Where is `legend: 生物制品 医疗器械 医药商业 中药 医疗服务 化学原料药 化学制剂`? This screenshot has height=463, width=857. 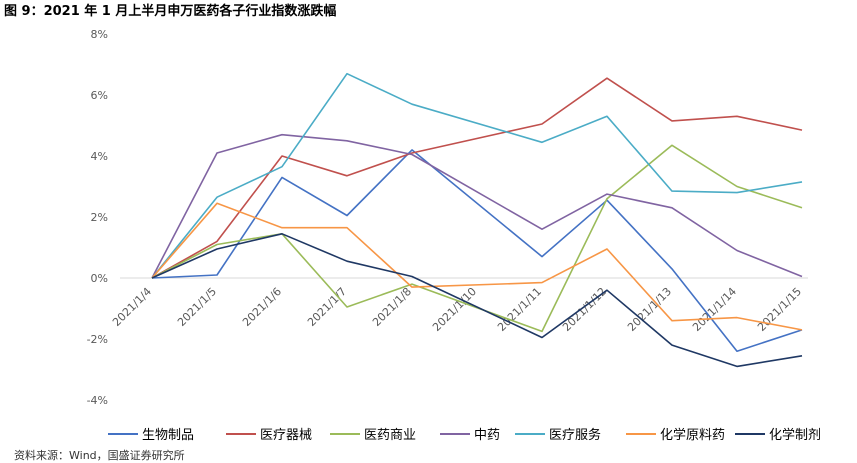 legend: 生物制品 医疗器械 医药商业 中药 医疗服务 化学原料药 化学制剂 is located at coordinates (464, 435).